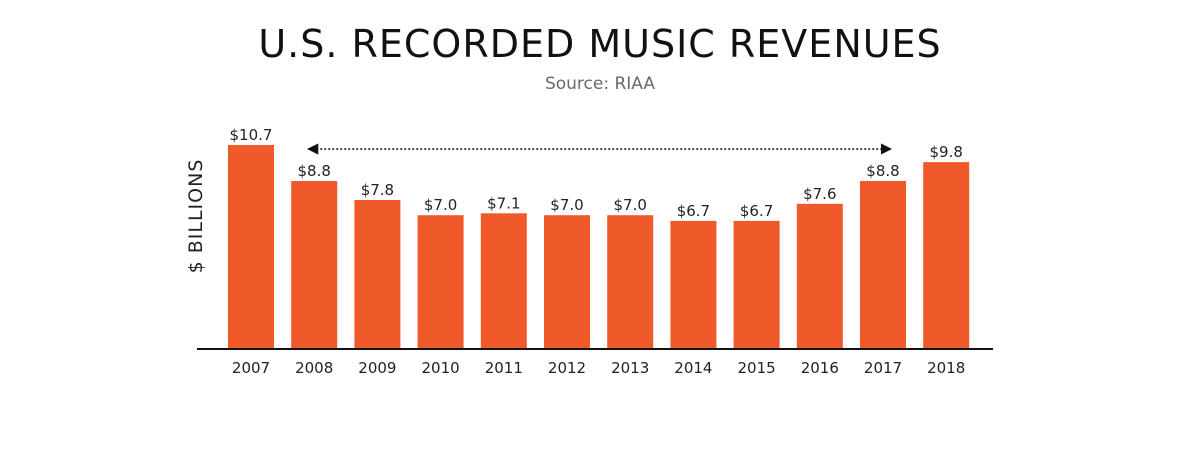  What do you see at coordinates (567, 281) in the screenshot?
I see `bar-2012` at bounding box center [567, 281].